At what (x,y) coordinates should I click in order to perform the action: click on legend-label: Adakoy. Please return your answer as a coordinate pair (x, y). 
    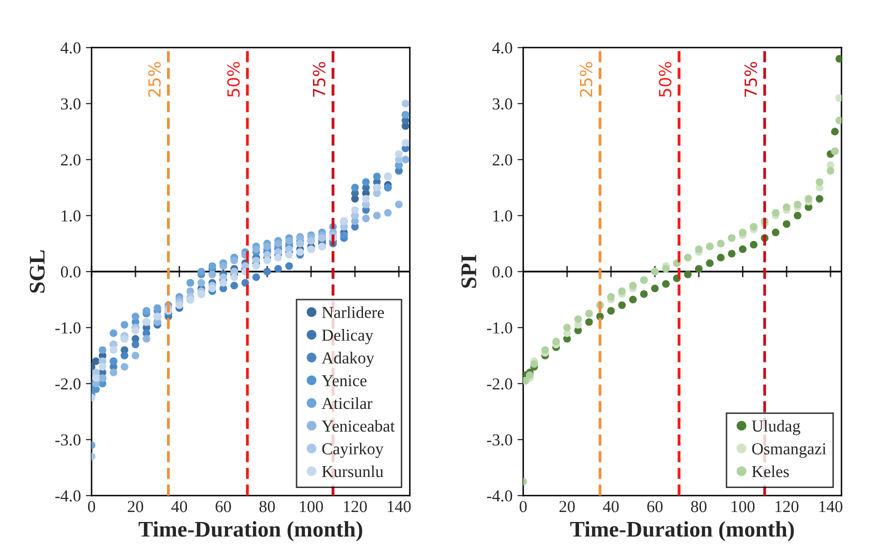
    Looking at the image, I should click on (348, 359).